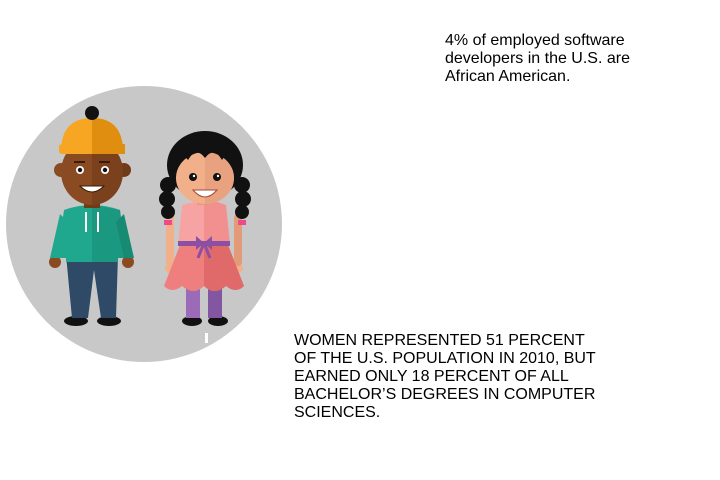 This screenshot has width=720, height=480. What do you see at coordinates (218, 321) in the screenshot?
I see `girl-right-shoe` at bounding box center [218, 321].